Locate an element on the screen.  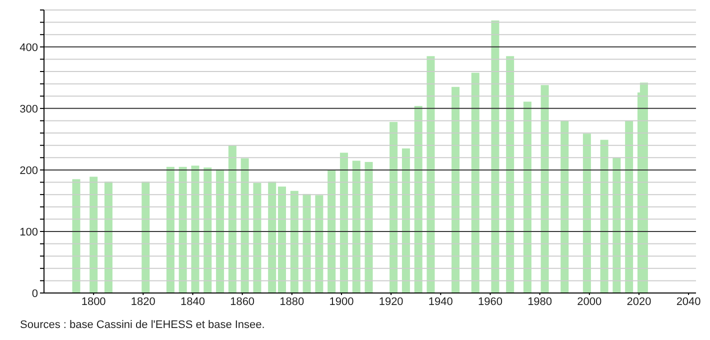
x-tick-label: 1800 is located at coordinates (93, 302).